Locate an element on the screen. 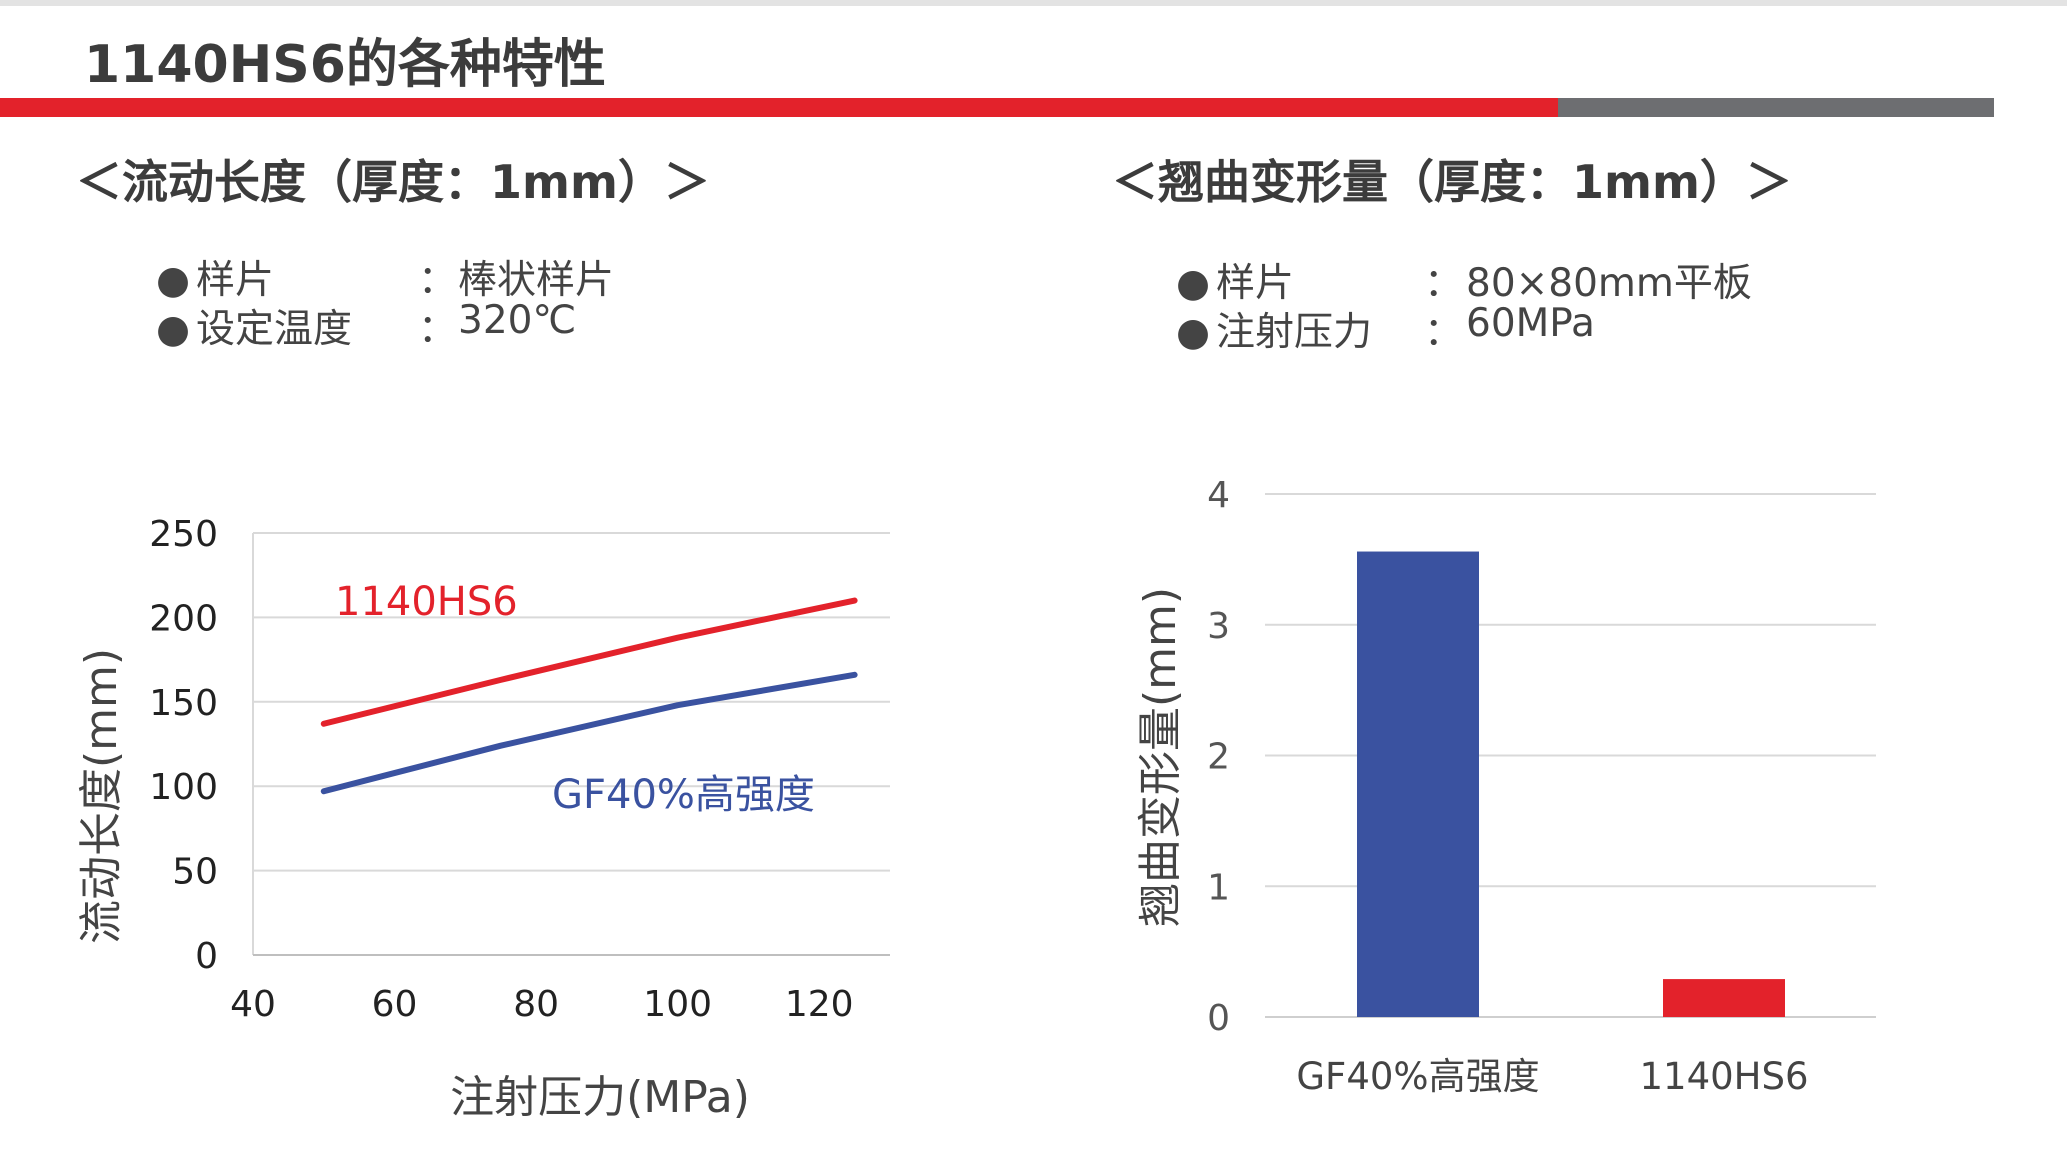  condition-value: 棒状样片 is located at coordinates (536, 280).